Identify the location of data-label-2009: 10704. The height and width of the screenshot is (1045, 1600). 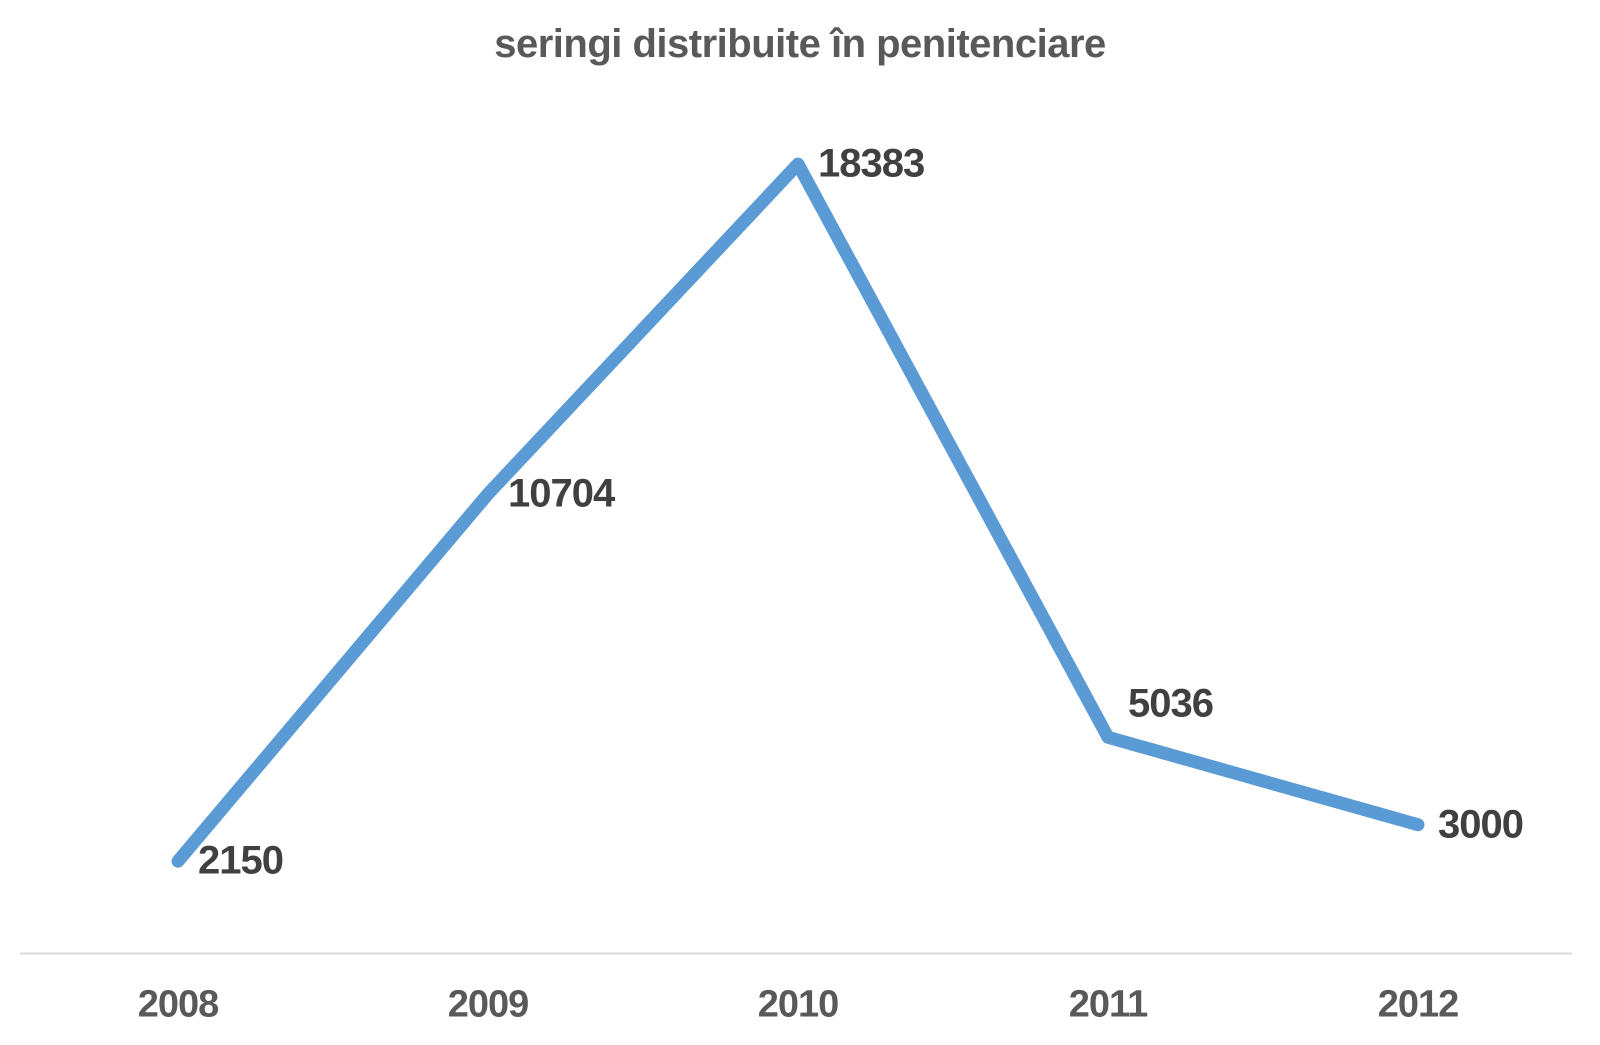
(561, 493).